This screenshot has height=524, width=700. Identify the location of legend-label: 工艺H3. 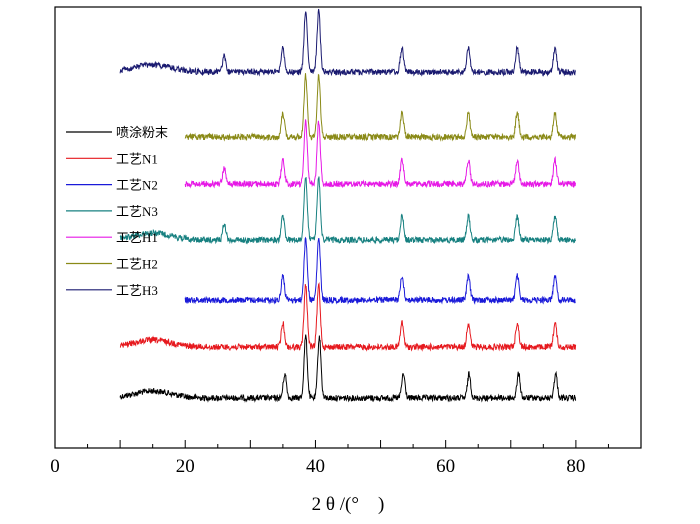
(137, 290).